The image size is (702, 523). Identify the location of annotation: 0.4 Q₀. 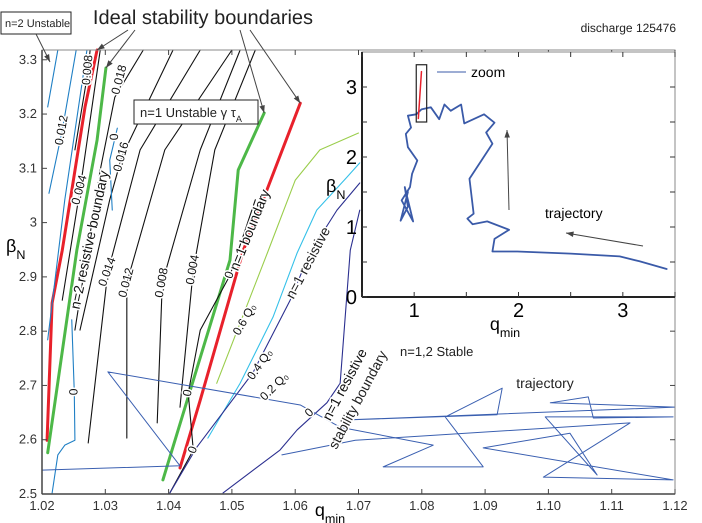
(260, 364).